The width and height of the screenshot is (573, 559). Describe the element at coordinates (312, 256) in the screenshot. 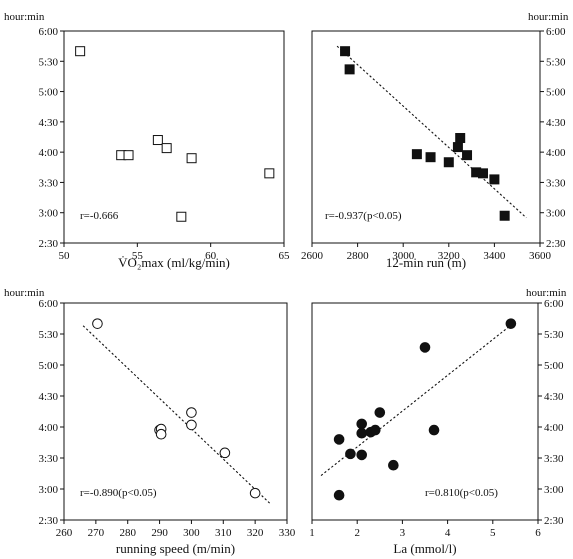

I see `x-tick-label: 2600` at that location.